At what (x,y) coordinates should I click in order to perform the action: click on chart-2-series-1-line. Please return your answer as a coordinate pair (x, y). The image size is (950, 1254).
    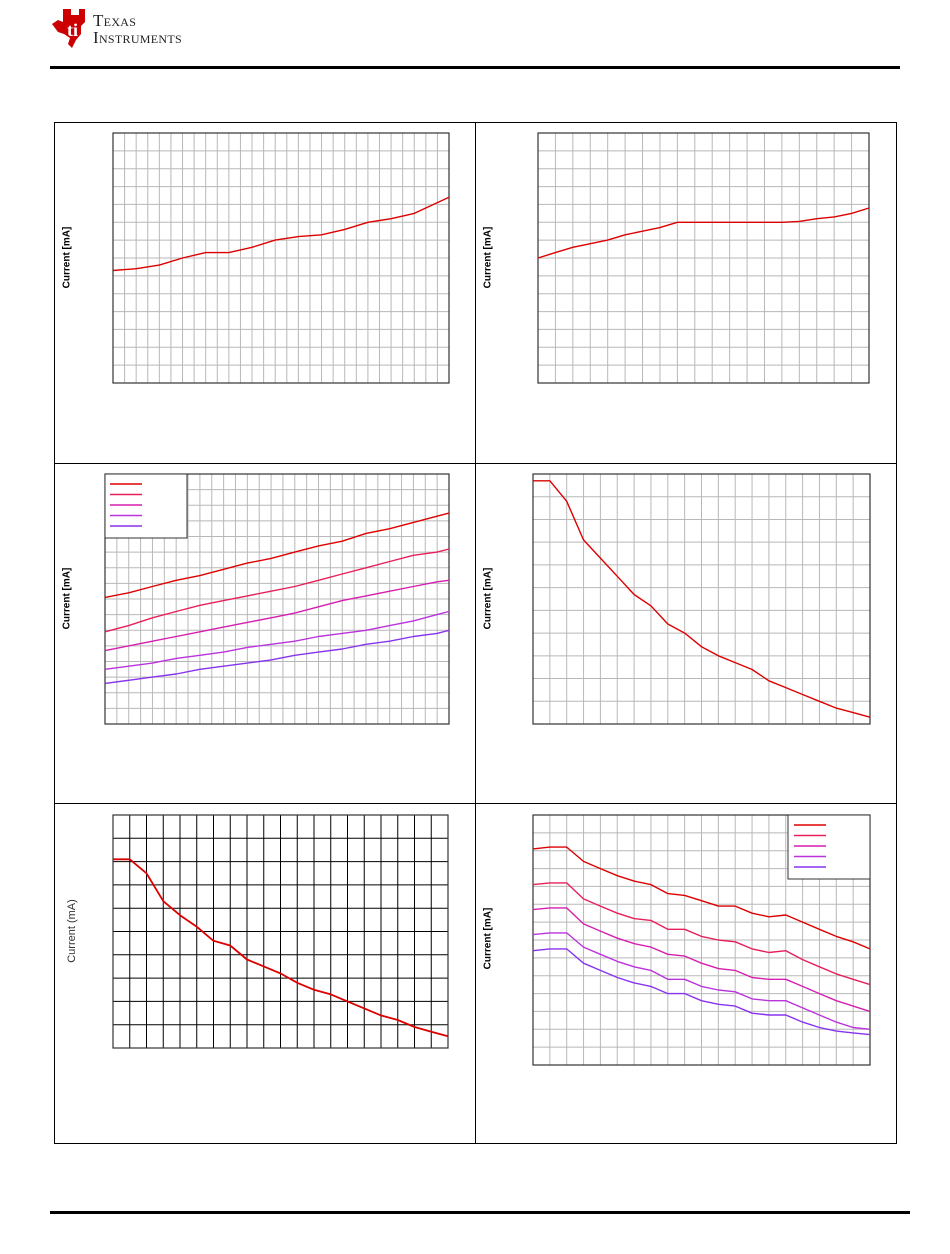
    Looking at the image, I should click on (703, 233).